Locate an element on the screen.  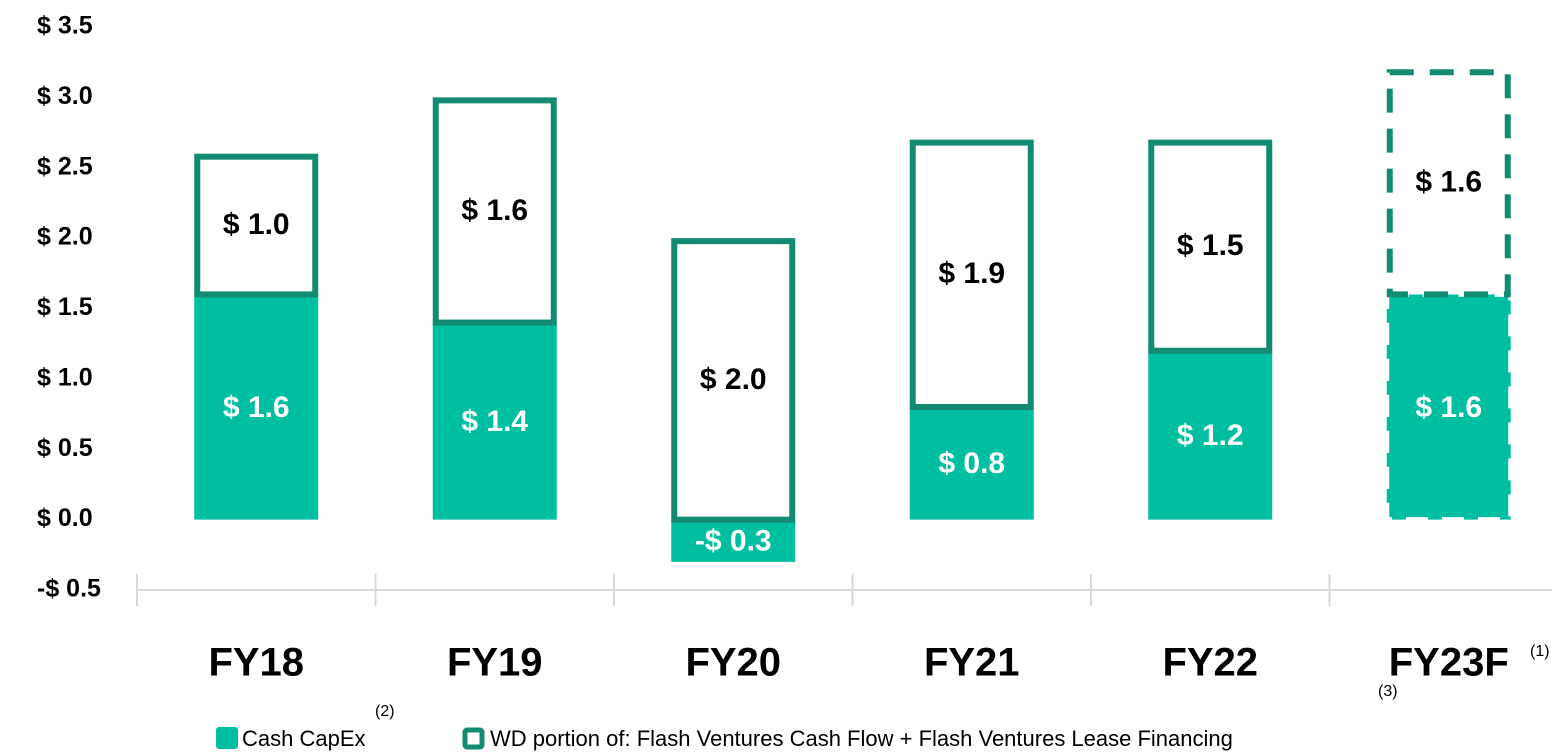
x-tick-label: FY23F is located at coordinates (1449, 663).